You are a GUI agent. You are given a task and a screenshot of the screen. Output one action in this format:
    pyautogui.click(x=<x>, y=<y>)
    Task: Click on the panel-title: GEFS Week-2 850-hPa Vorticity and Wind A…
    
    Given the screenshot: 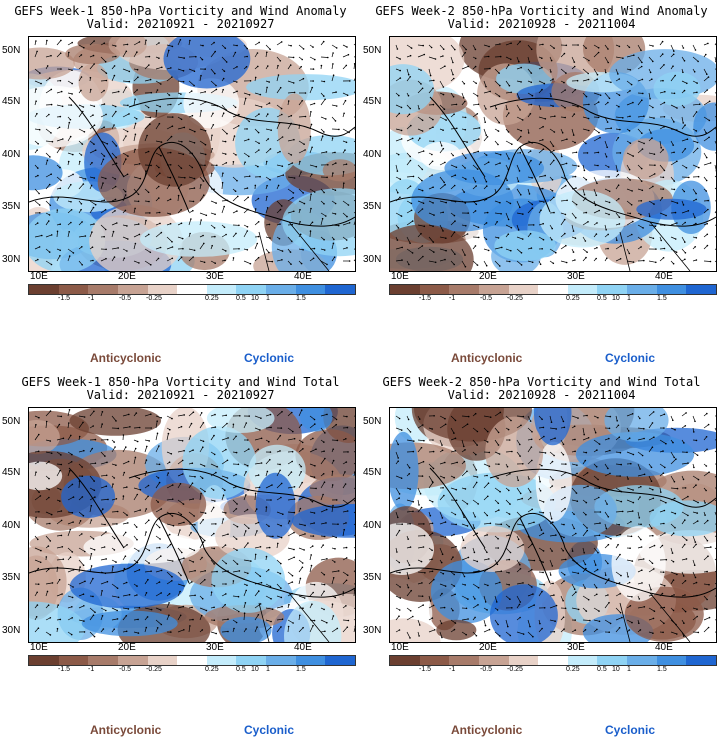 What is the action you would take?
    pyautogui.click(x=541, y=11)
    